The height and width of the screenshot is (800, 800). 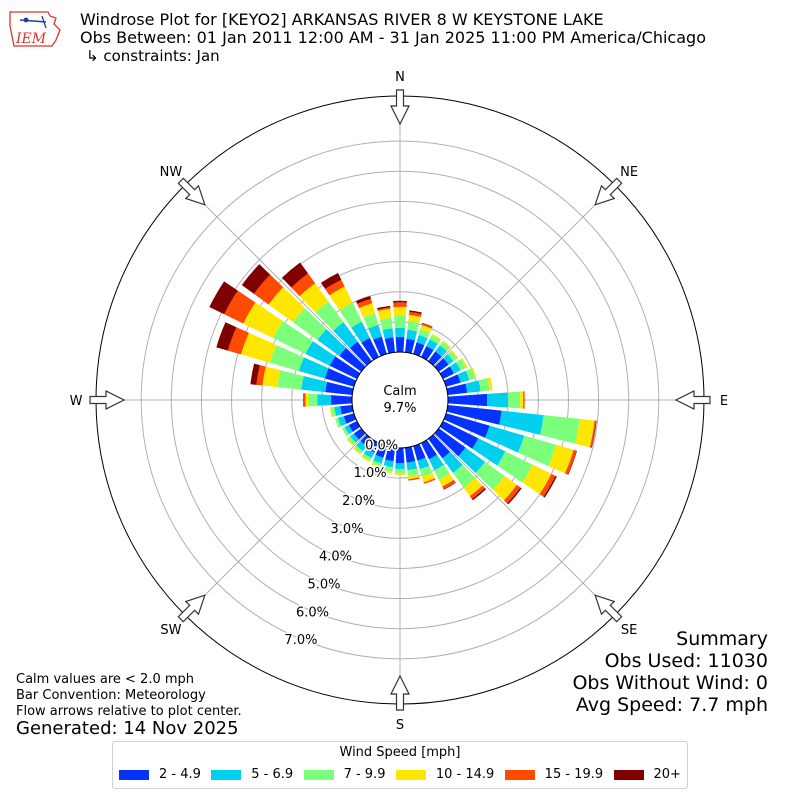 What do you see at coordinates (180, 774) in the screenshot?
I see `legend-label-0: 2 - 4.9` at bounding box center [180, 774].